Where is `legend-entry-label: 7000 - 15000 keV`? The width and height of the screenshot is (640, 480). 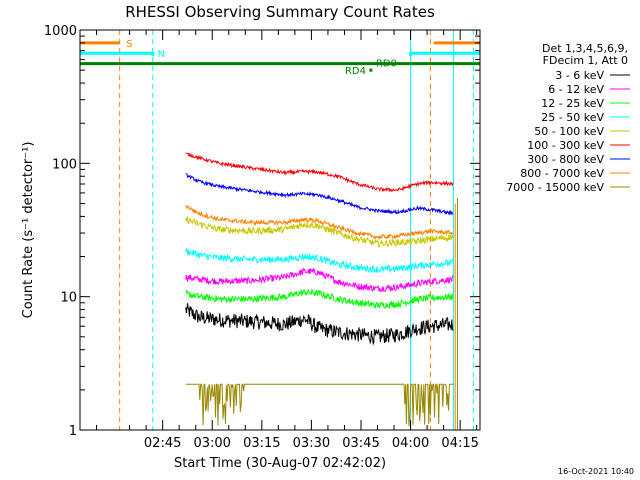
legend-entry-label: 7000 - 15000 keV is located at coordinates (555, 187).